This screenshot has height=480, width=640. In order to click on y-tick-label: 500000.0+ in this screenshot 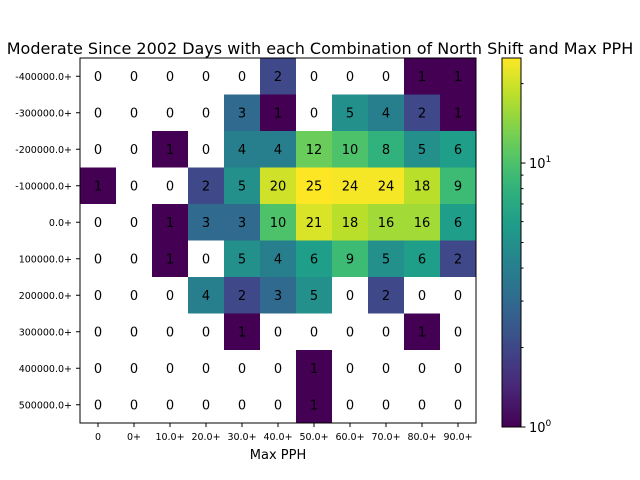, I will do `click(45, 405)`.